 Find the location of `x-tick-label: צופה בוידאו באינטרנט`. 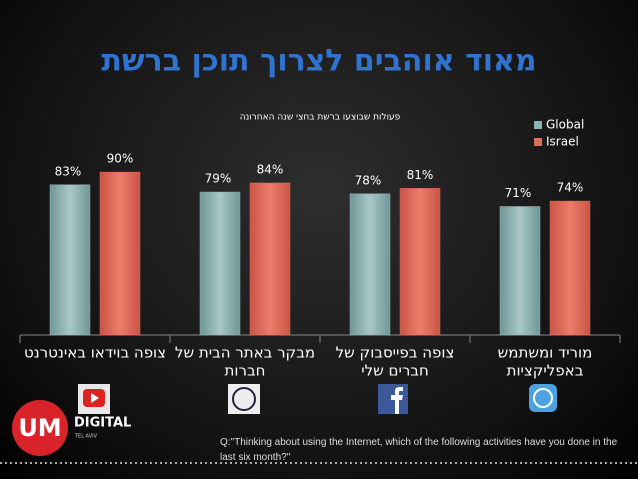

x-tick-label: צופה בוידאו באינטרנט is located at coordinates (95, 353).